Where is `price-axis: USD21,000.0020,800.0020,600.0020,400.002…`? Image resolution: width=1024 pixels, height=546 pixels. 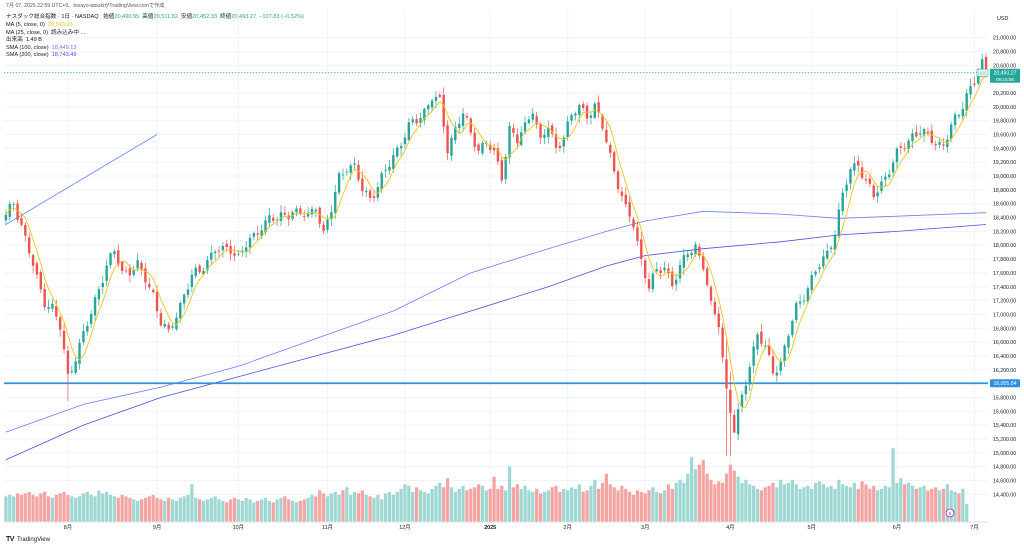 price-axis: USD21,000.0020,800.0020,600.0020,400.002… is located at coordinates (1006, 273).